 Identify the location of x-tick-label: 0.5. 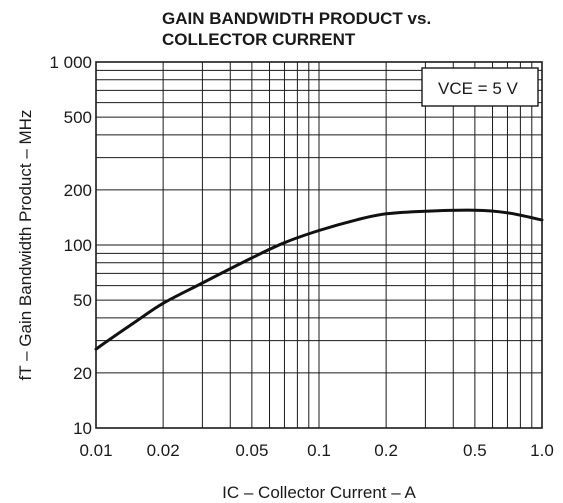
(475, 450).